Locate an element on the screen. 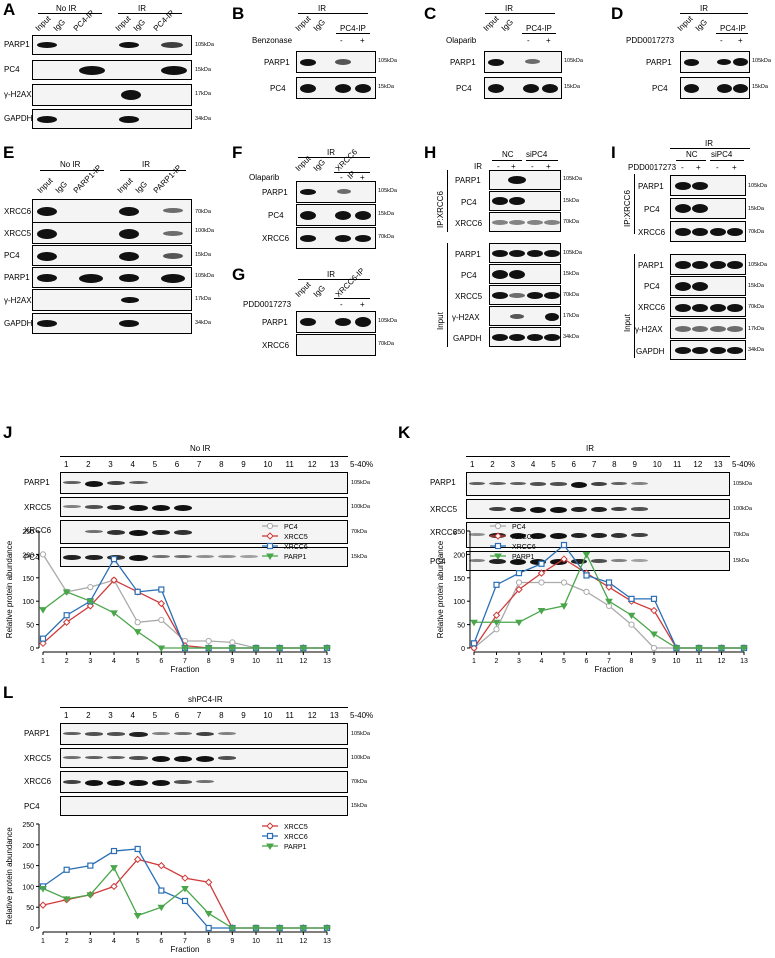  x-tick-label: 6 is located at coordinates (587, 661).